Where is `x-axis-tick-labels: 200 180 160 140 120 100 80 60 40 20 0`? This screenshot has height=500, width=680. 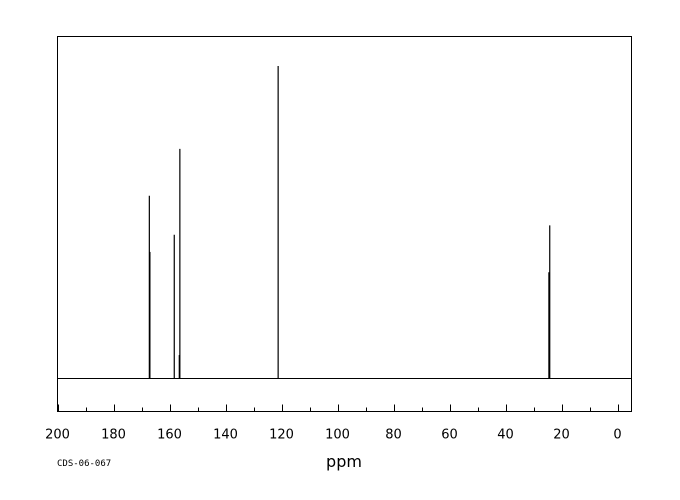
x-axis-tick-labels: 200 180 160 140 120 100 80 60 40 20 0 is located at coordinates (333, 435).